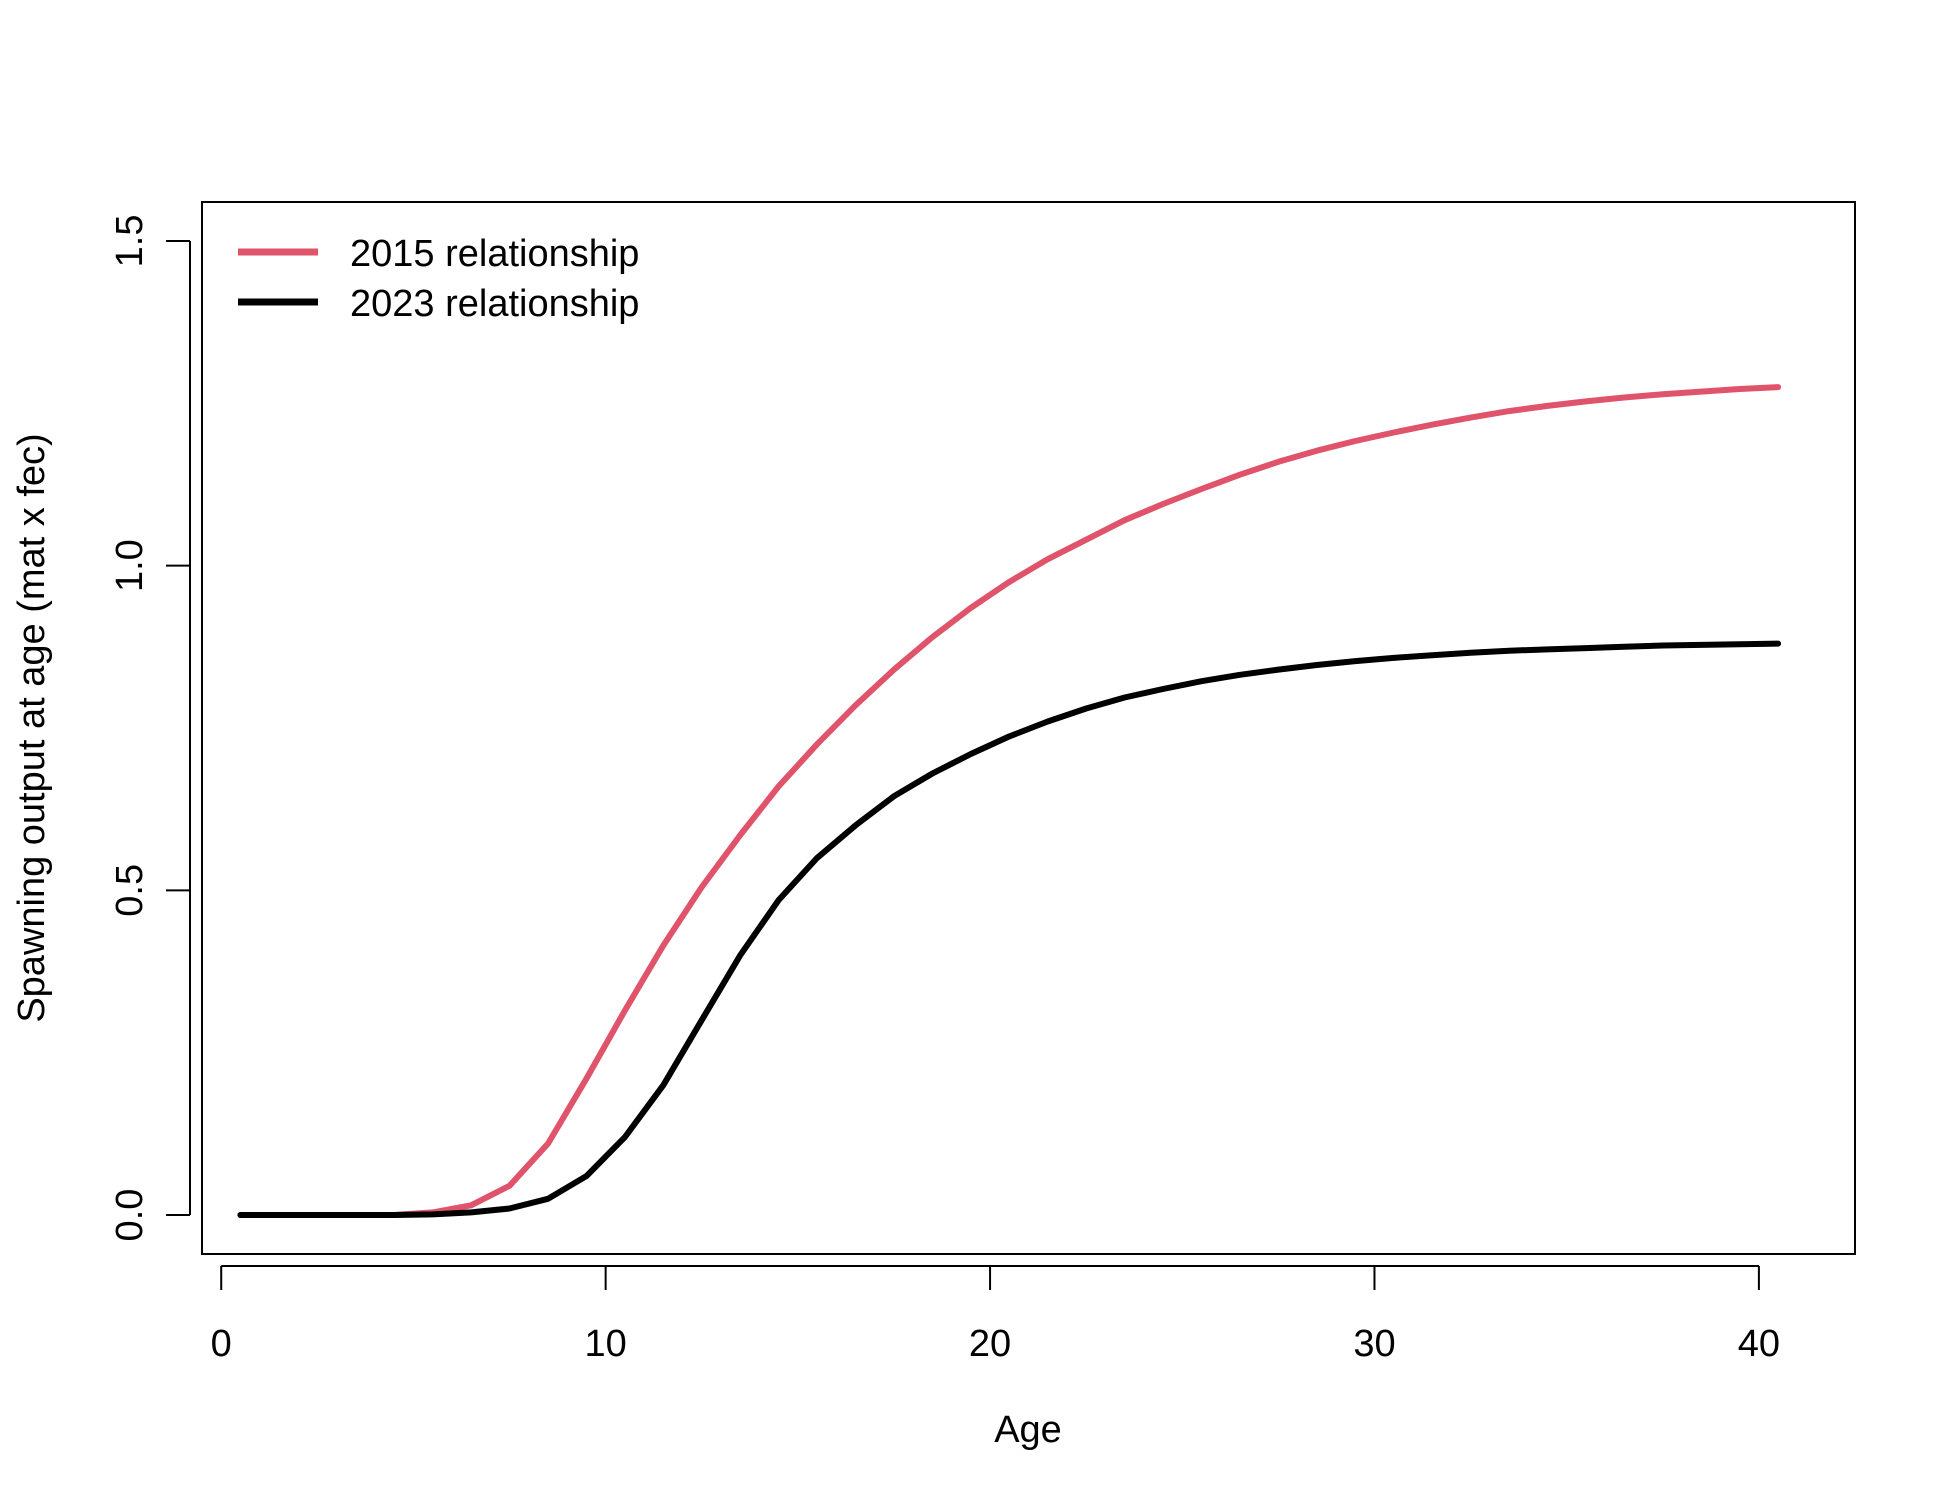 This screenshot has height=1500, width=1950. Describe the element at coordinates (150, 728) in the screenshot. I see `y-axis: 0.0 0.5 1.0 1.5` at that location.